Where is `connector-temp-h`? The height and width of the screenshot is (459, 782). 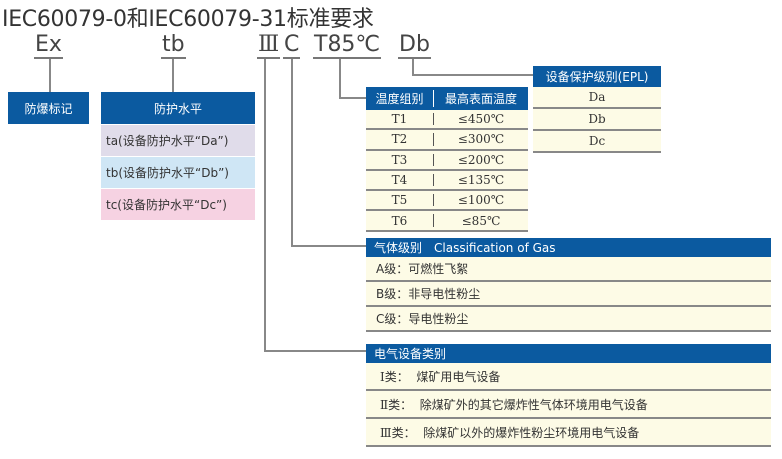 connector-temp-h is located at coordinates (352, 98).